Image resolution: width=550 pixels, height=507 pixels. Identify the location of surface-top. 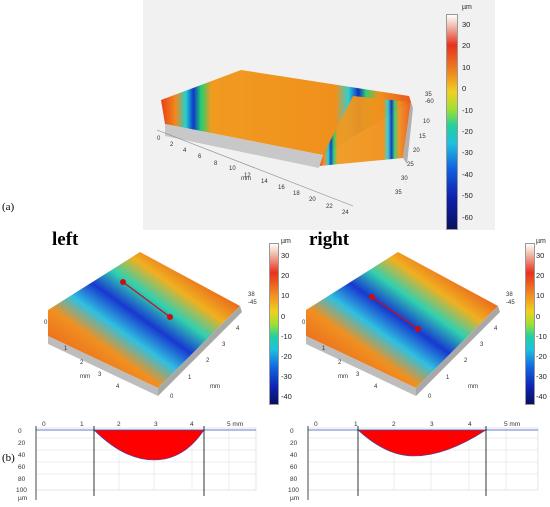
(144, 320).